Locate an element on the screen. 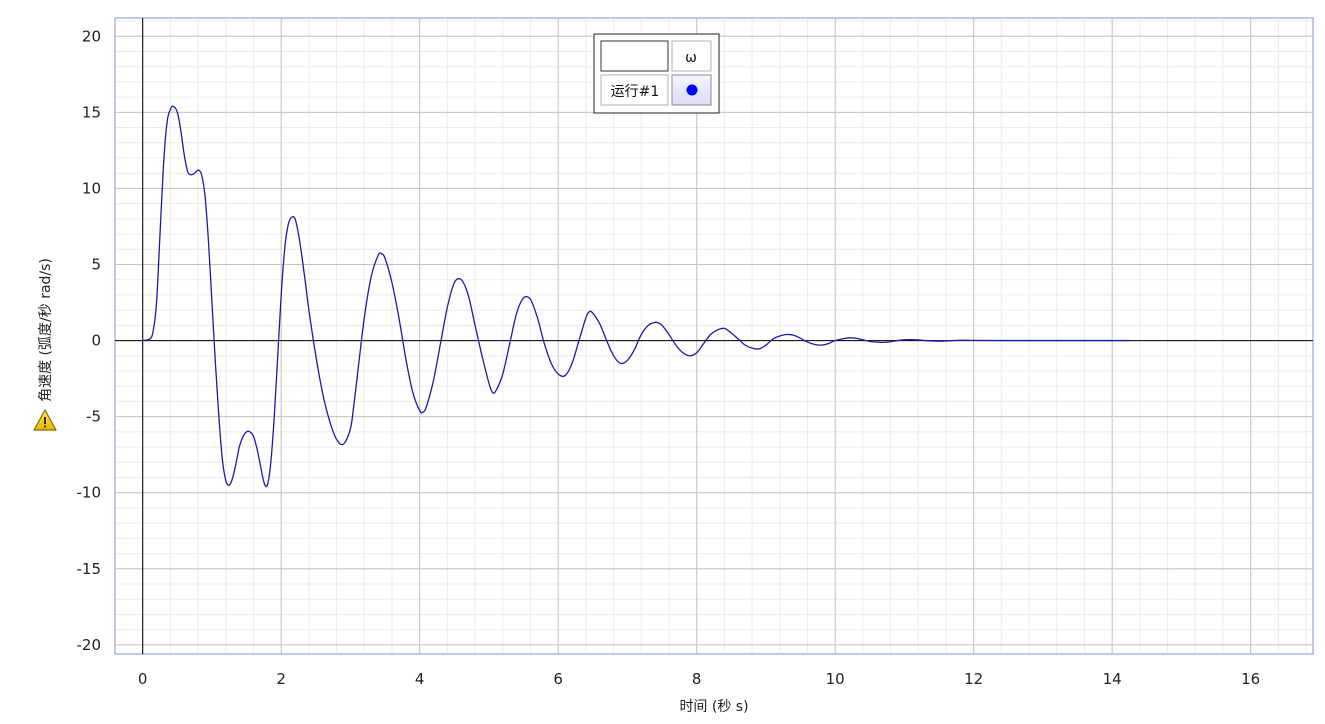  y-axis-label: 角速度 (弧度/秒 rad/s) is located at coordinates (46, 330).